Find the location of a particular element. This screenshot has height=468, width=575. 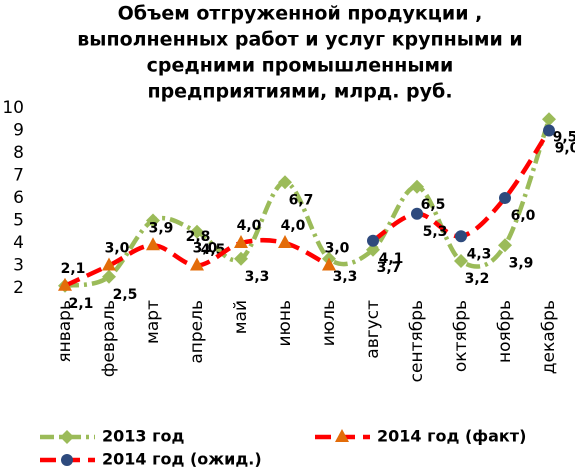

y-tick-label: 5 is located at coordinates (18, 221).